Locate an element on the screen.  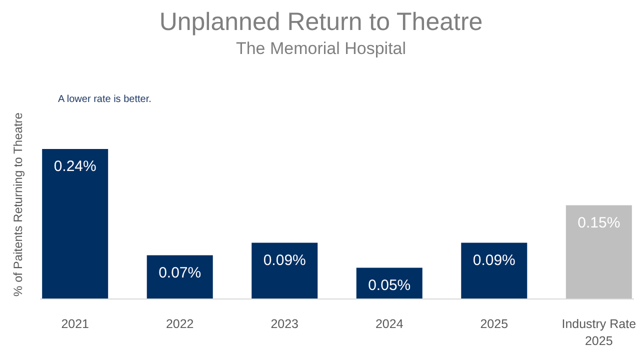
y-axis-title: % of Paitents Returning to Theatre is located at coordinates (18, 204).